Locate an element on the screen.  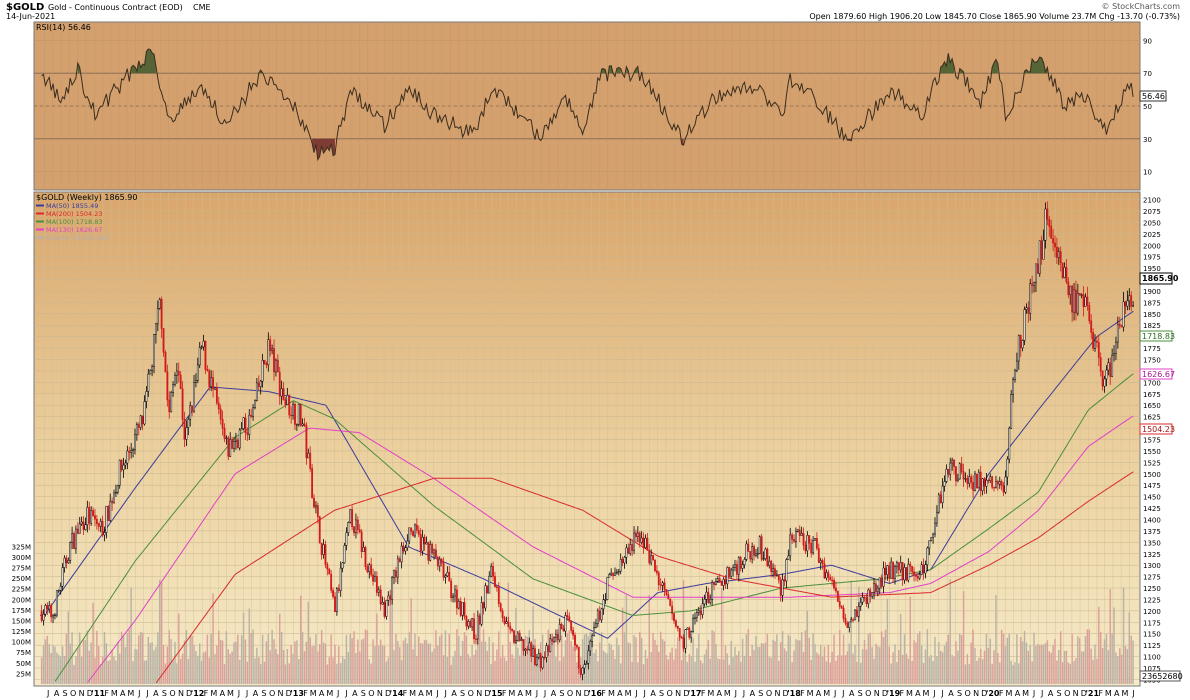
legend-label: MA(200) 1504.23 is located at coordinates (74, 214).